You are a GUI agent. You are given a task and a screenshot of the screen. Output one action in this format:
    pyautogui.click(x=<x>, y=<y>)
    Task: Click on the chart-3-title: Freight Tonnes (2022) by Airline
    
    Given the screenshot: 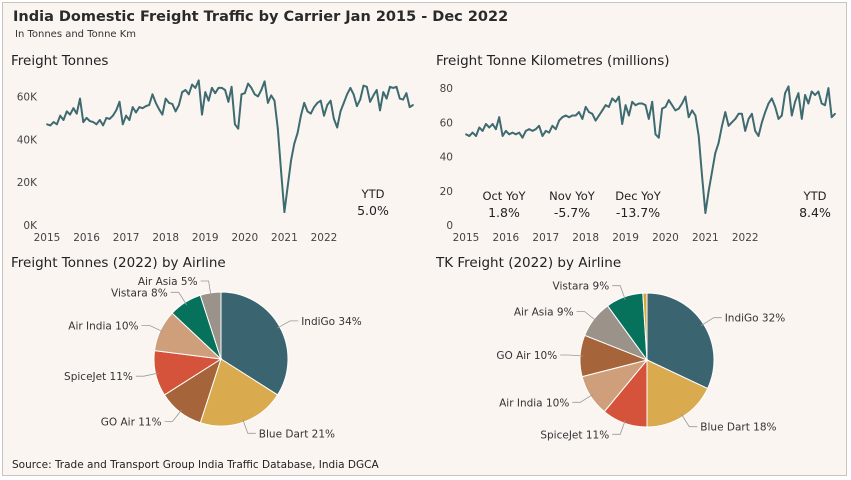 What is the action you would take?
    pyautogui.click(x=118, y=263)
    